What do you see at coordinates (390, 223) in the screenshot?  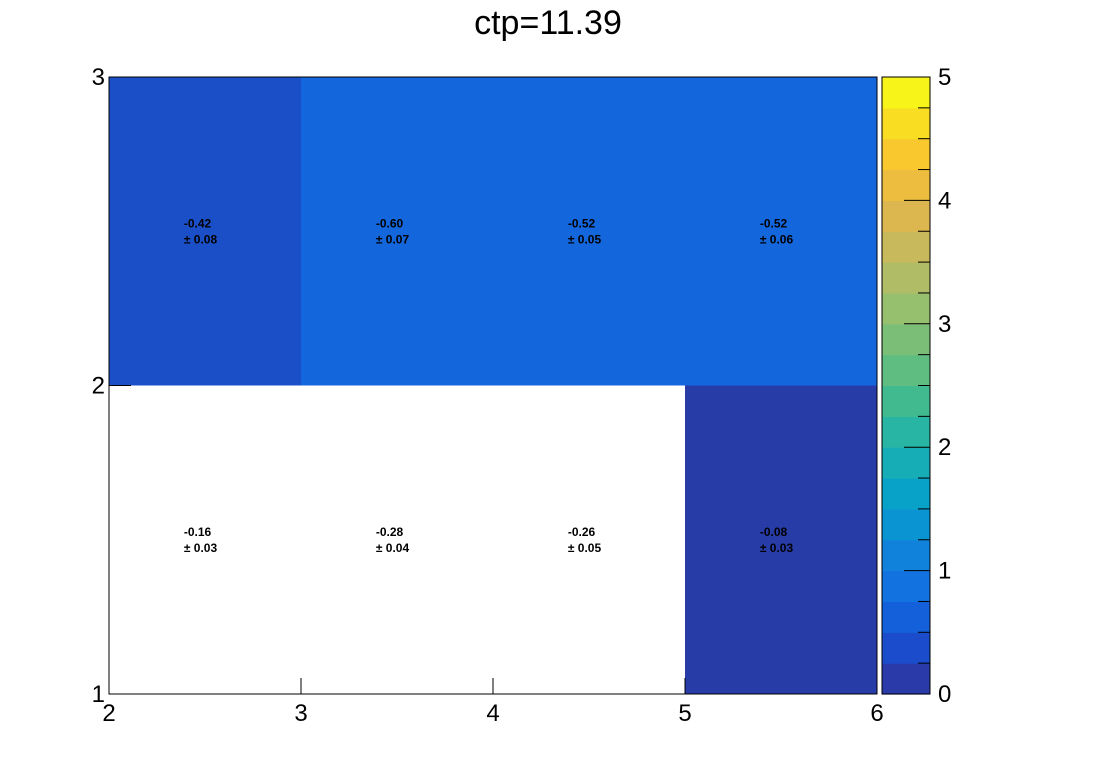 I see `cell-value-label: -0.60` at bounding box center [390, 223].